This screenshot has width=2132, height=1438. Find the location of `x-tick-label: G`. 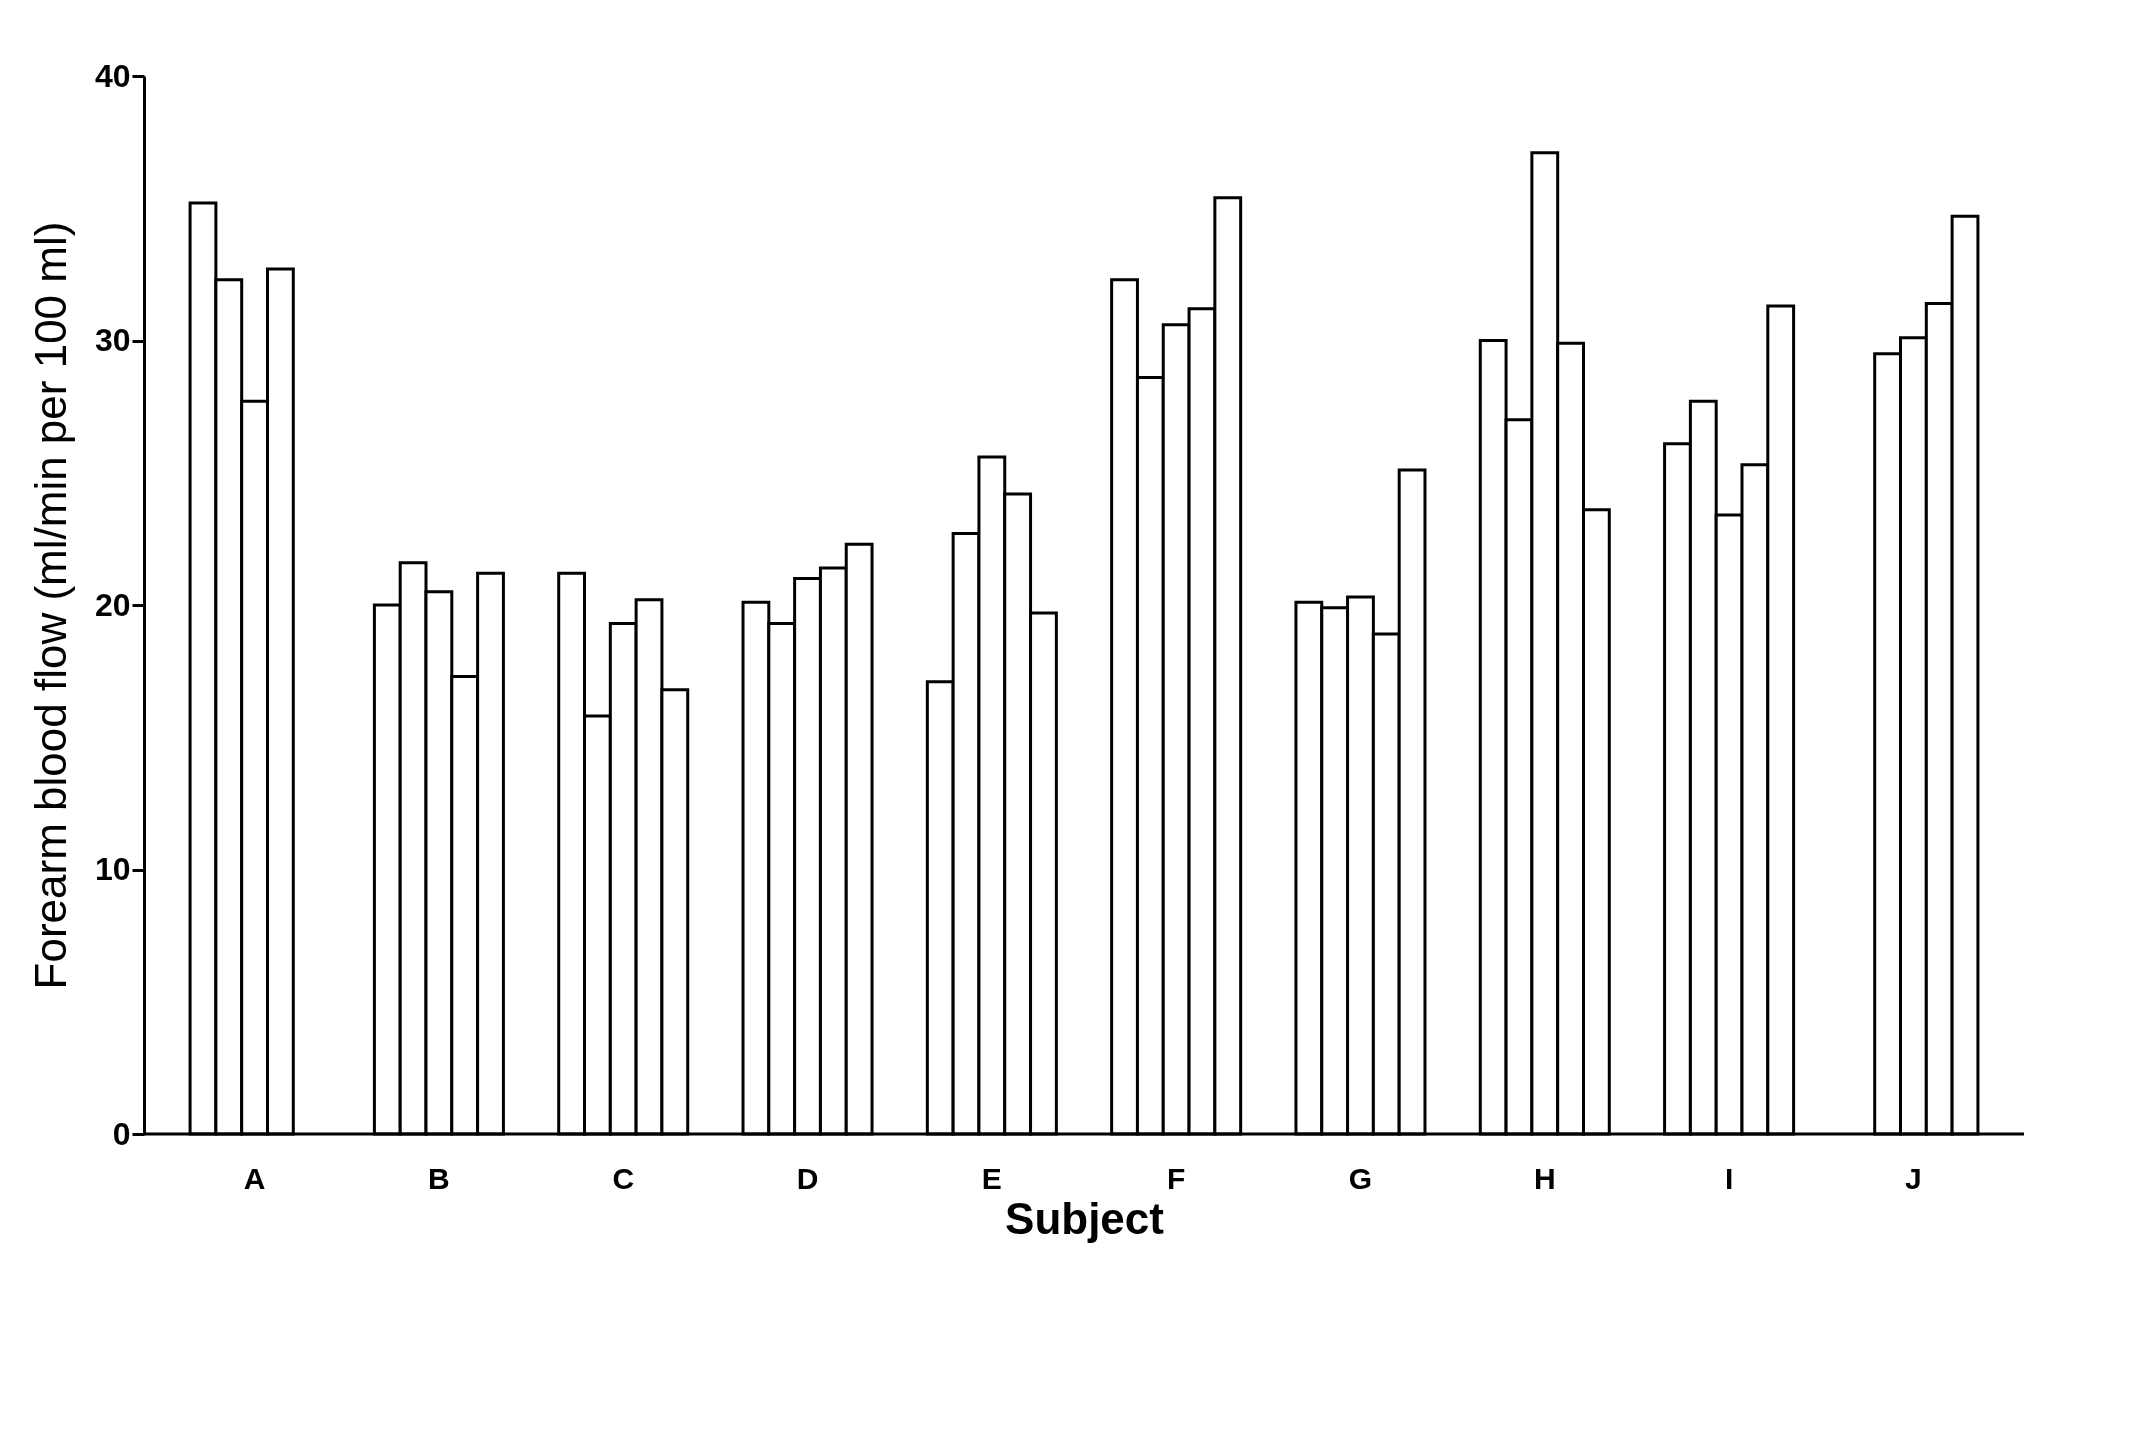

x-tick-label: G is located at coordinates (1360, 1178).